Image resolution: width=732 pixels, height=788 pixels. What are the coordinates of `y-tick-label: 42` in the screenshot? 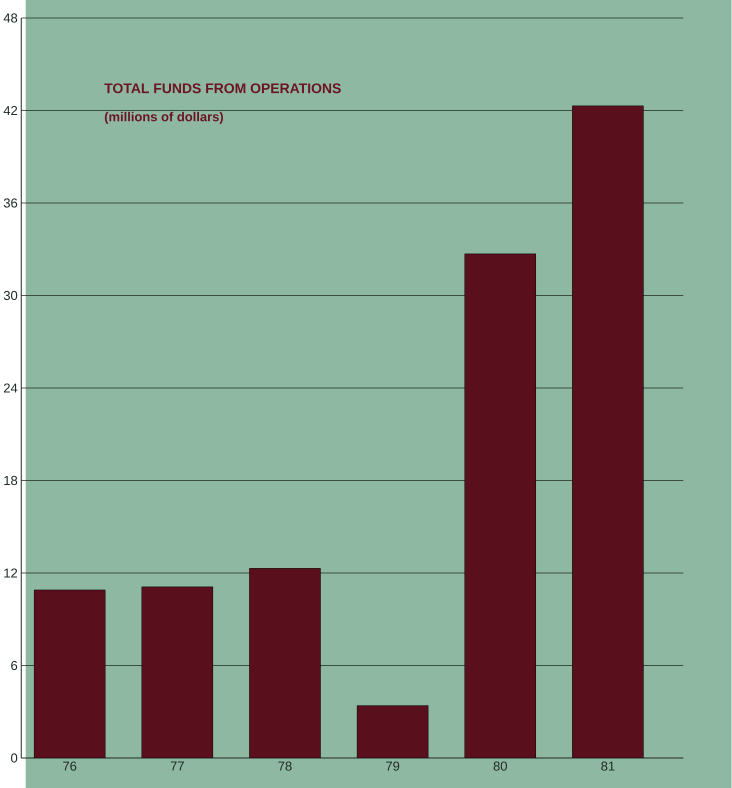 It's located at (11, 111).